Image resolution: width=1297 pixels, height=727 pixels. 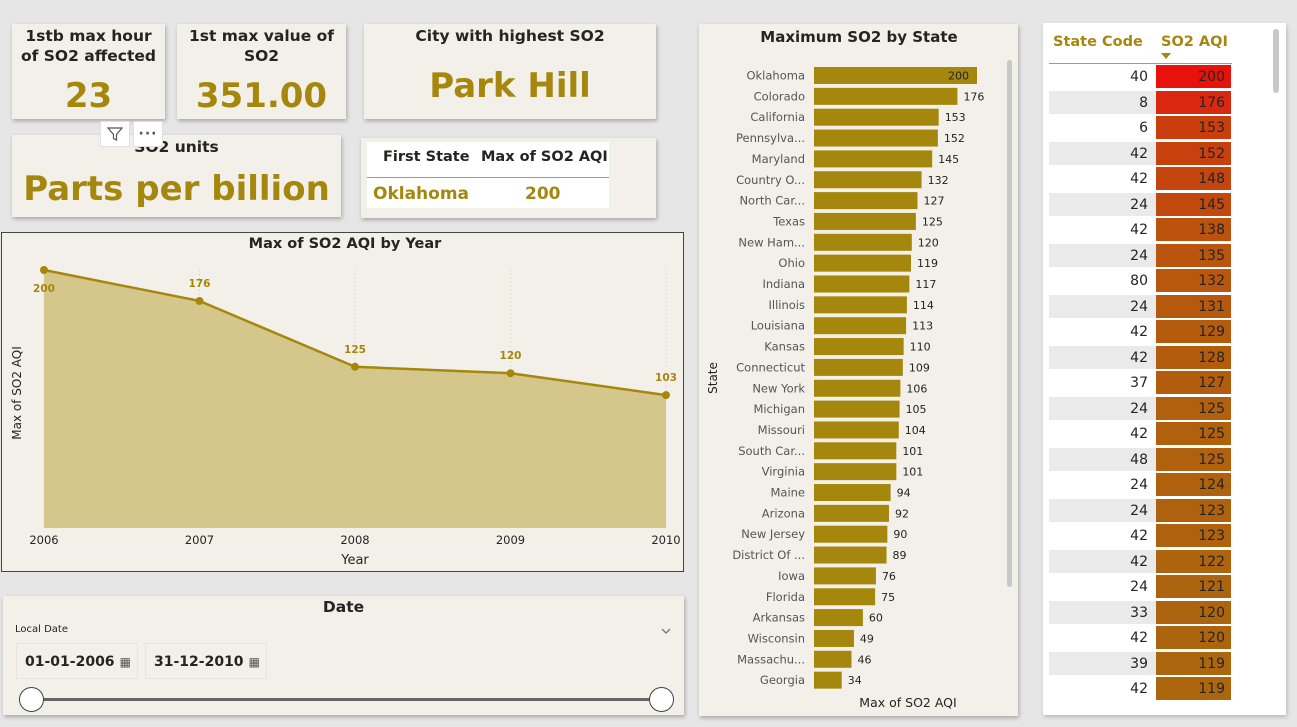 What do you see at coordinates (88, 71) in the screenshot?
I see `kpi-max-hour-card: 1stb max hour of SO2 affected 23` at bounding box center [88, 71].